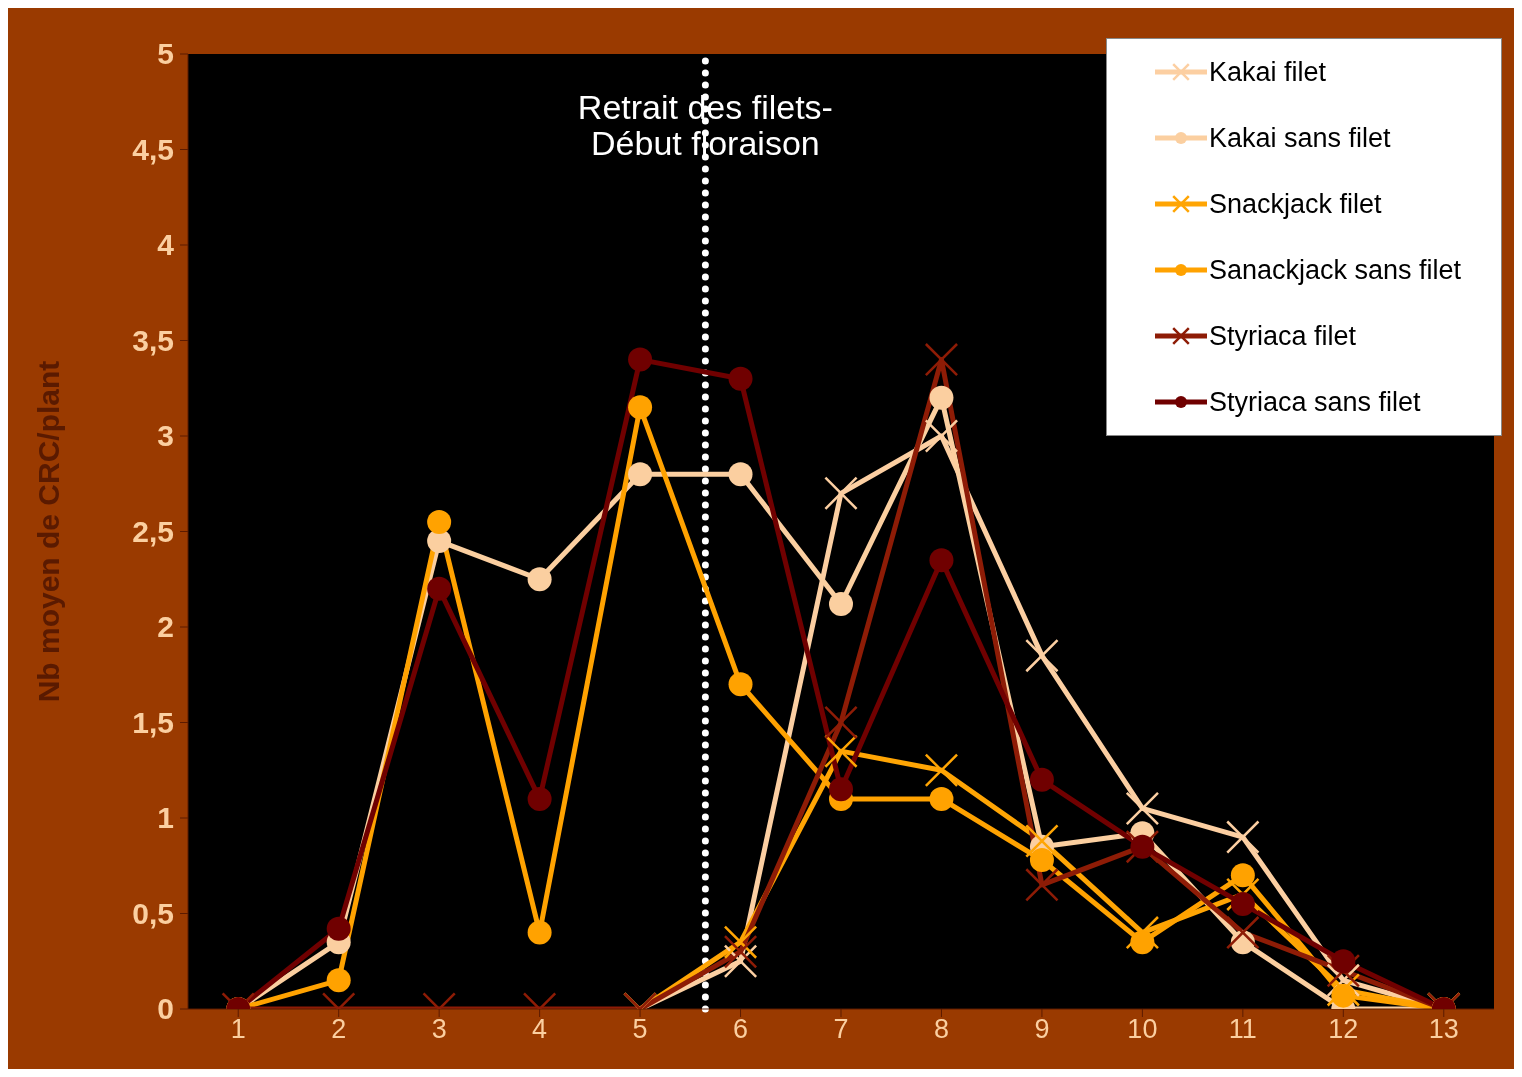 The width and height of the screenshot is (1522, 1077). I want to click on x-tick-label: 7, so click(841, 1029).